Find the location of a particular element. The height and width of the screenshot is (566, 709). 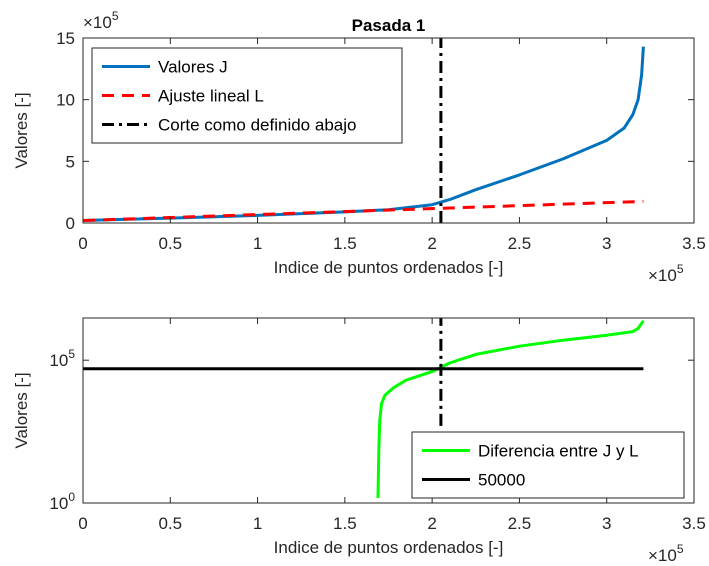

y-exponent-label: ×10⁵ is located at coordinates (101, 20).